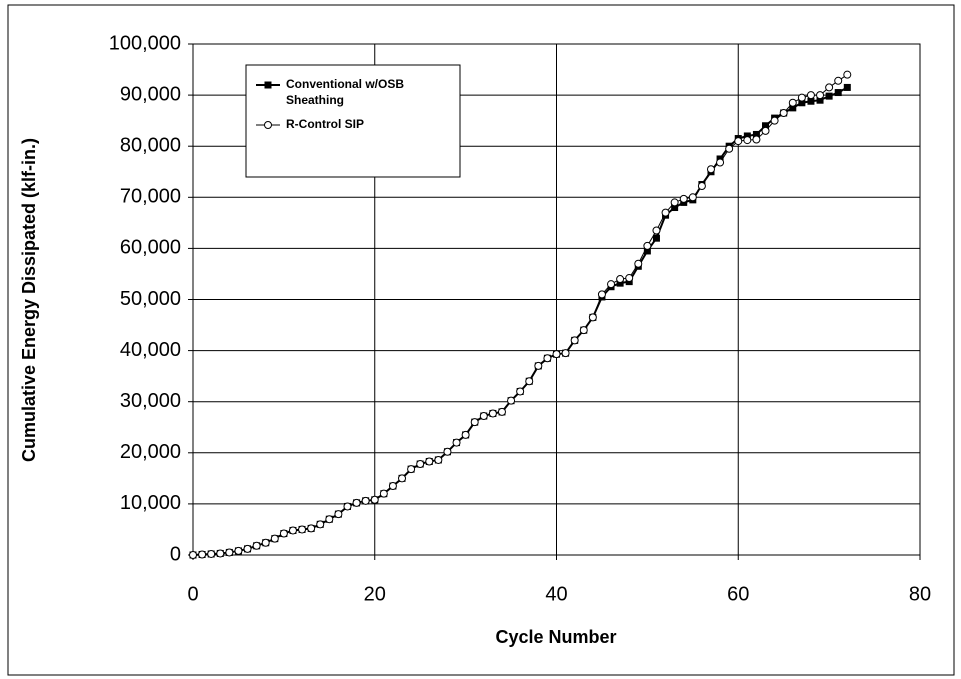 This screenshot has width=961, height=679. What do you see at coordinates (556, 594) in the screenshot?
I see `x-tick-label: 40` at bounding box center [556, 594].